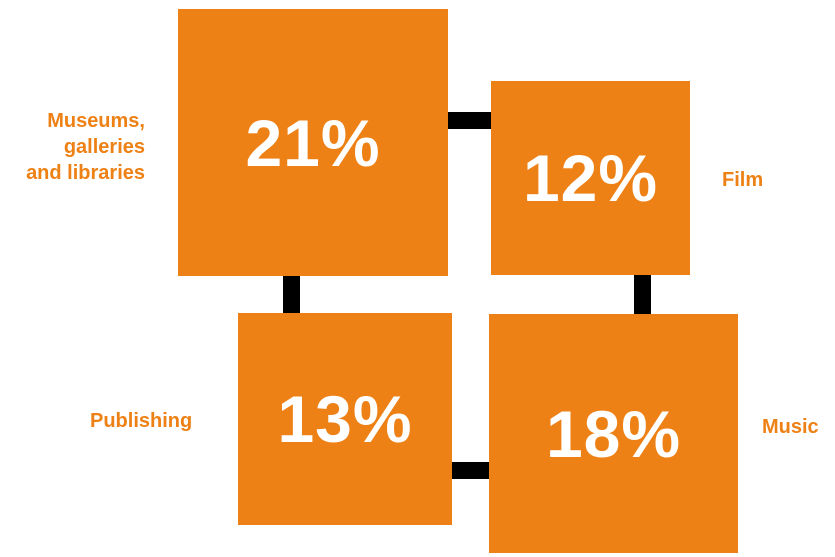  I want to click on segment-value-publishing: 13%, so click(345, 419).